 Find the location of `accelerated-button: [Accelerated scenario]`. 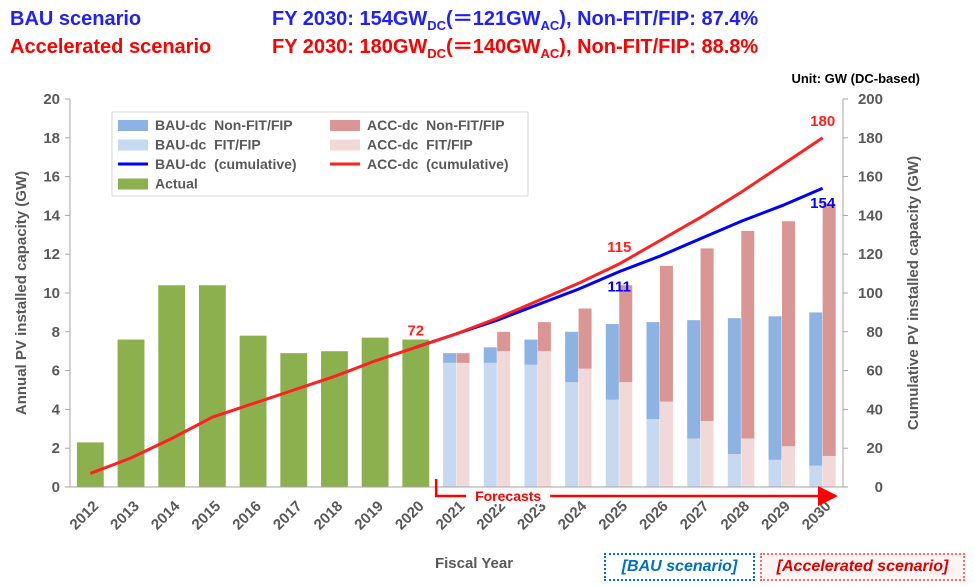

accelerated-button: [Accelerated scenario] is located at coordinates (862, 567).